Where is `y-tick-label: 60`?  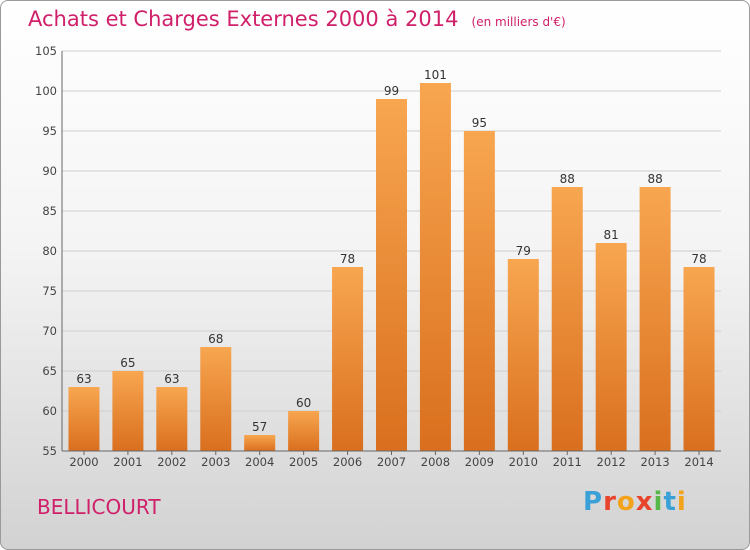
y-tick-label: 60 is located at coordinates (49, 411).